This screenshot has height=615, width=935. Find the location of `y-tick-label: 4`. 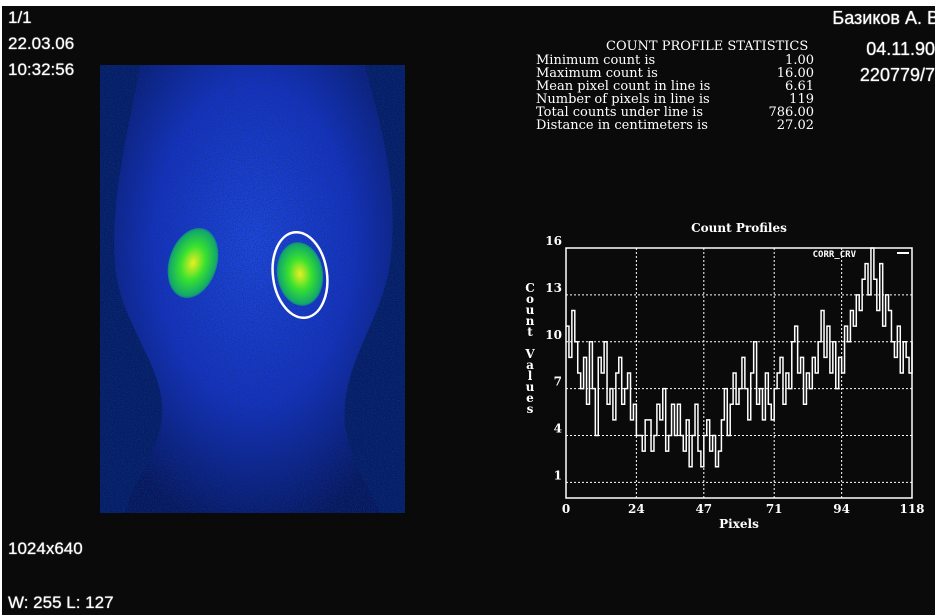

y-tick-label: 4 is located at coordinates (558, 429).